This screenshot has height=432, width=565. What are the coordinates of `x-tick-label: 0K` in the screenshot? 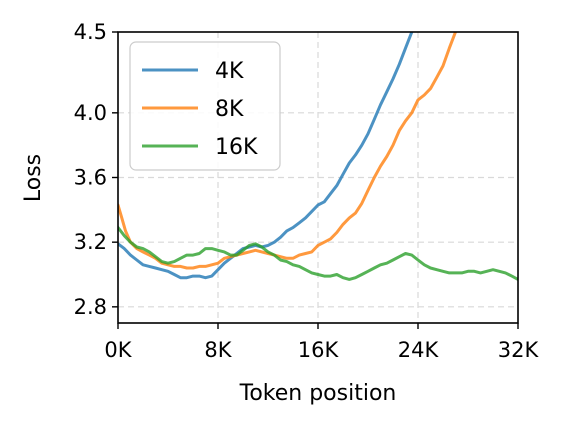 It's located at (118, 350).